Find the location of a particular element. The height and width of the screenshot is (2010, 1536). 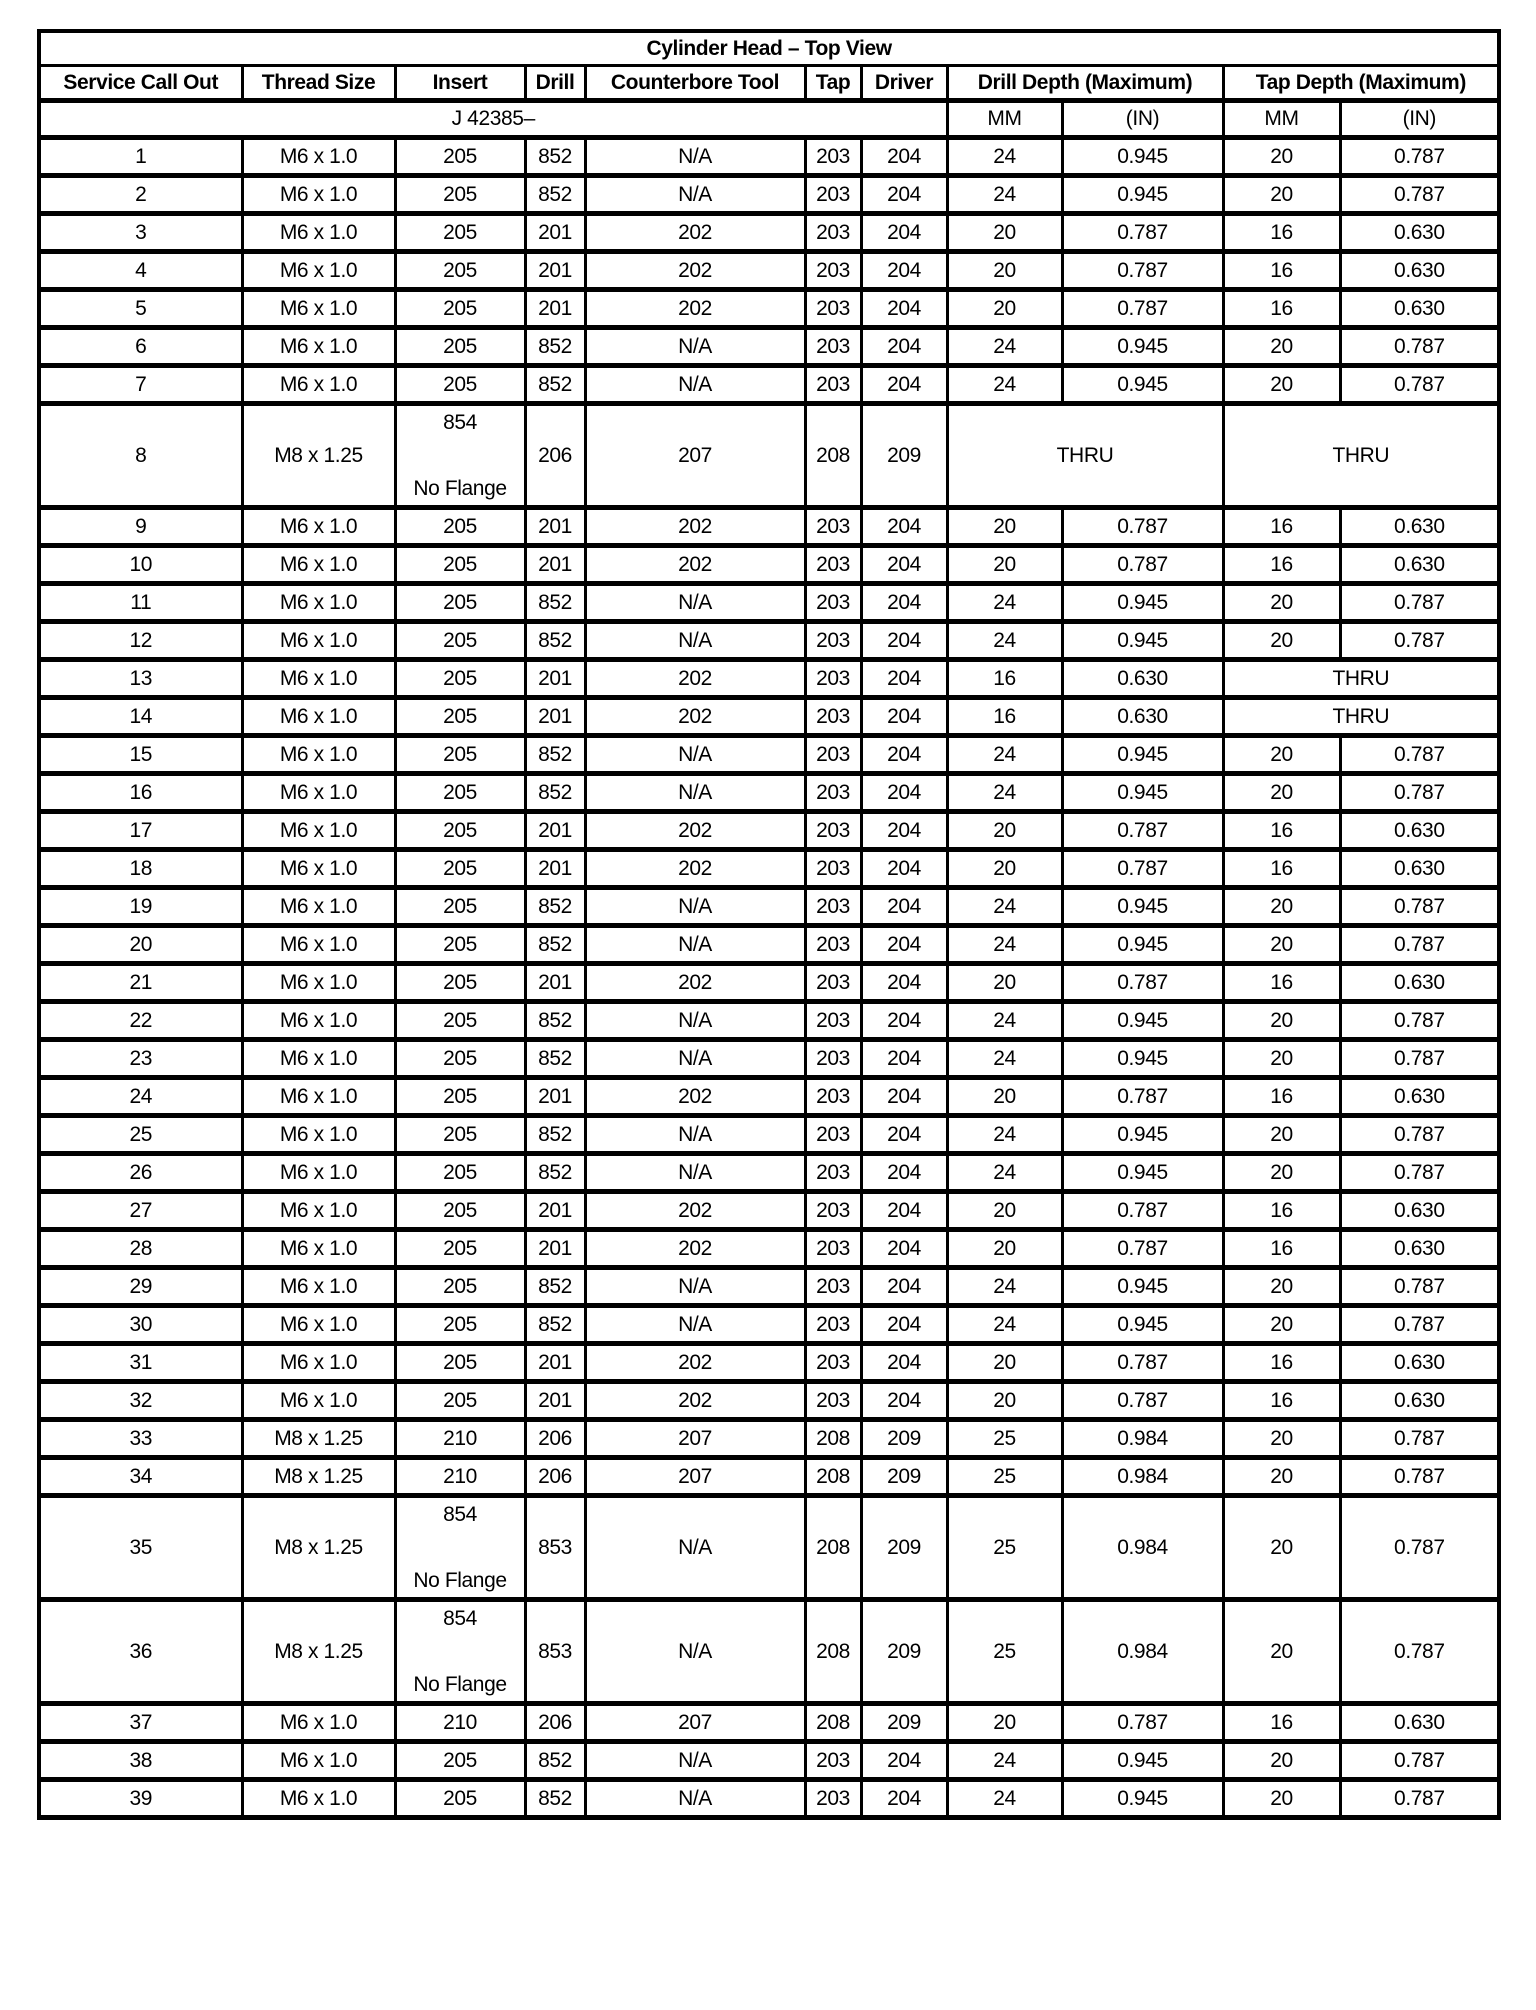

subheader-row: J 42385– MM (IN) MM (IN) is located at coordinates (769, 119).